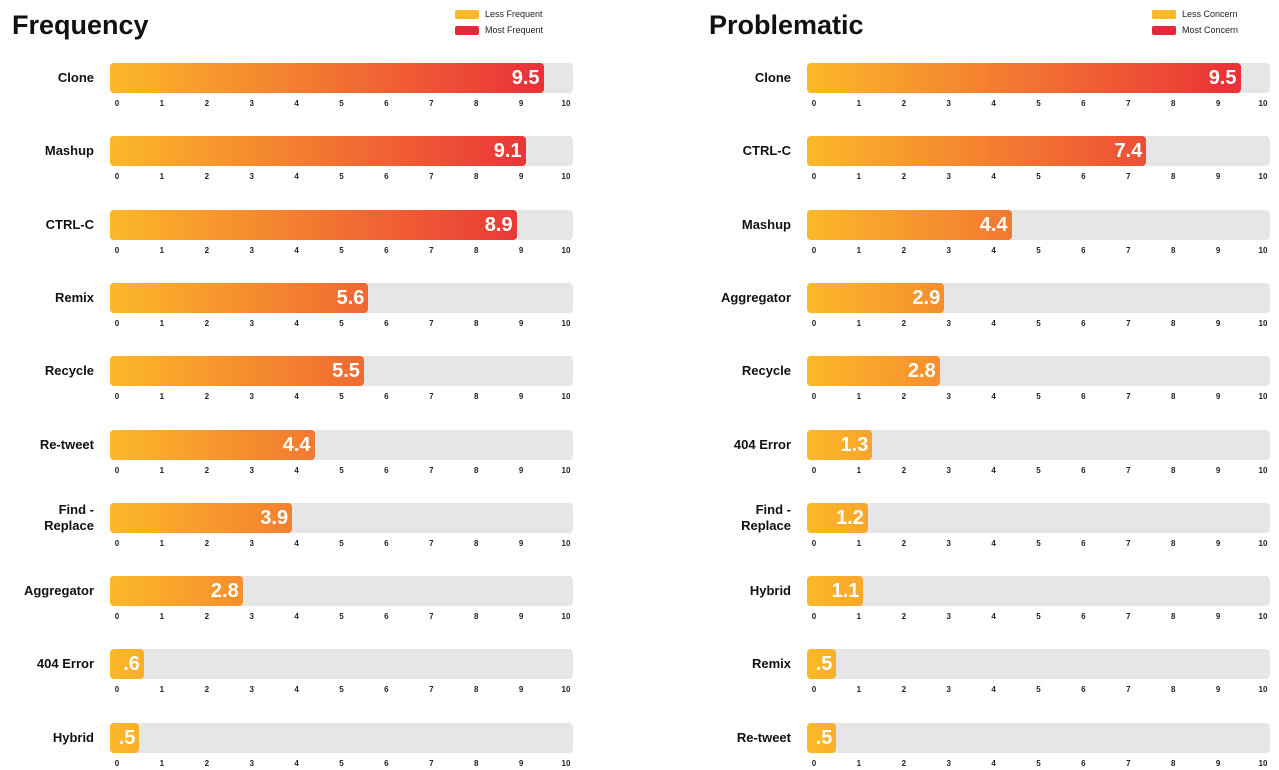 The width and height of the screenshot is (1279, 770). I want to click on category-label: Mashup, so click(766, 224).